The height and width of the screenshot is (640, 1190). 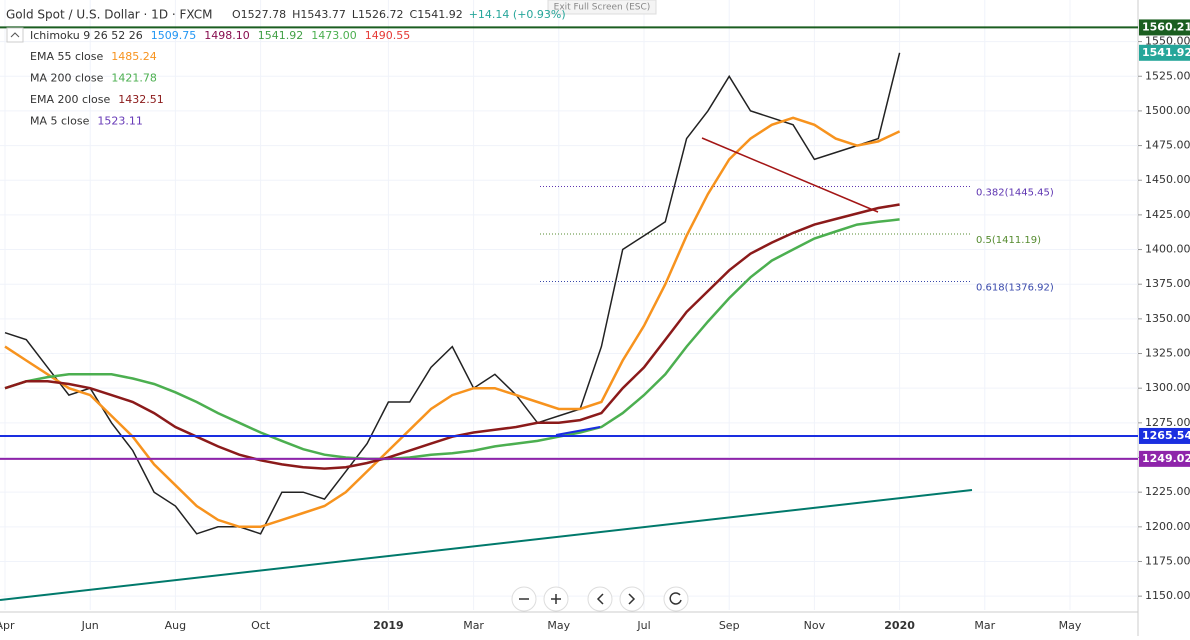 I want to click on scroll-right-icon, so click(x=632, y=599).